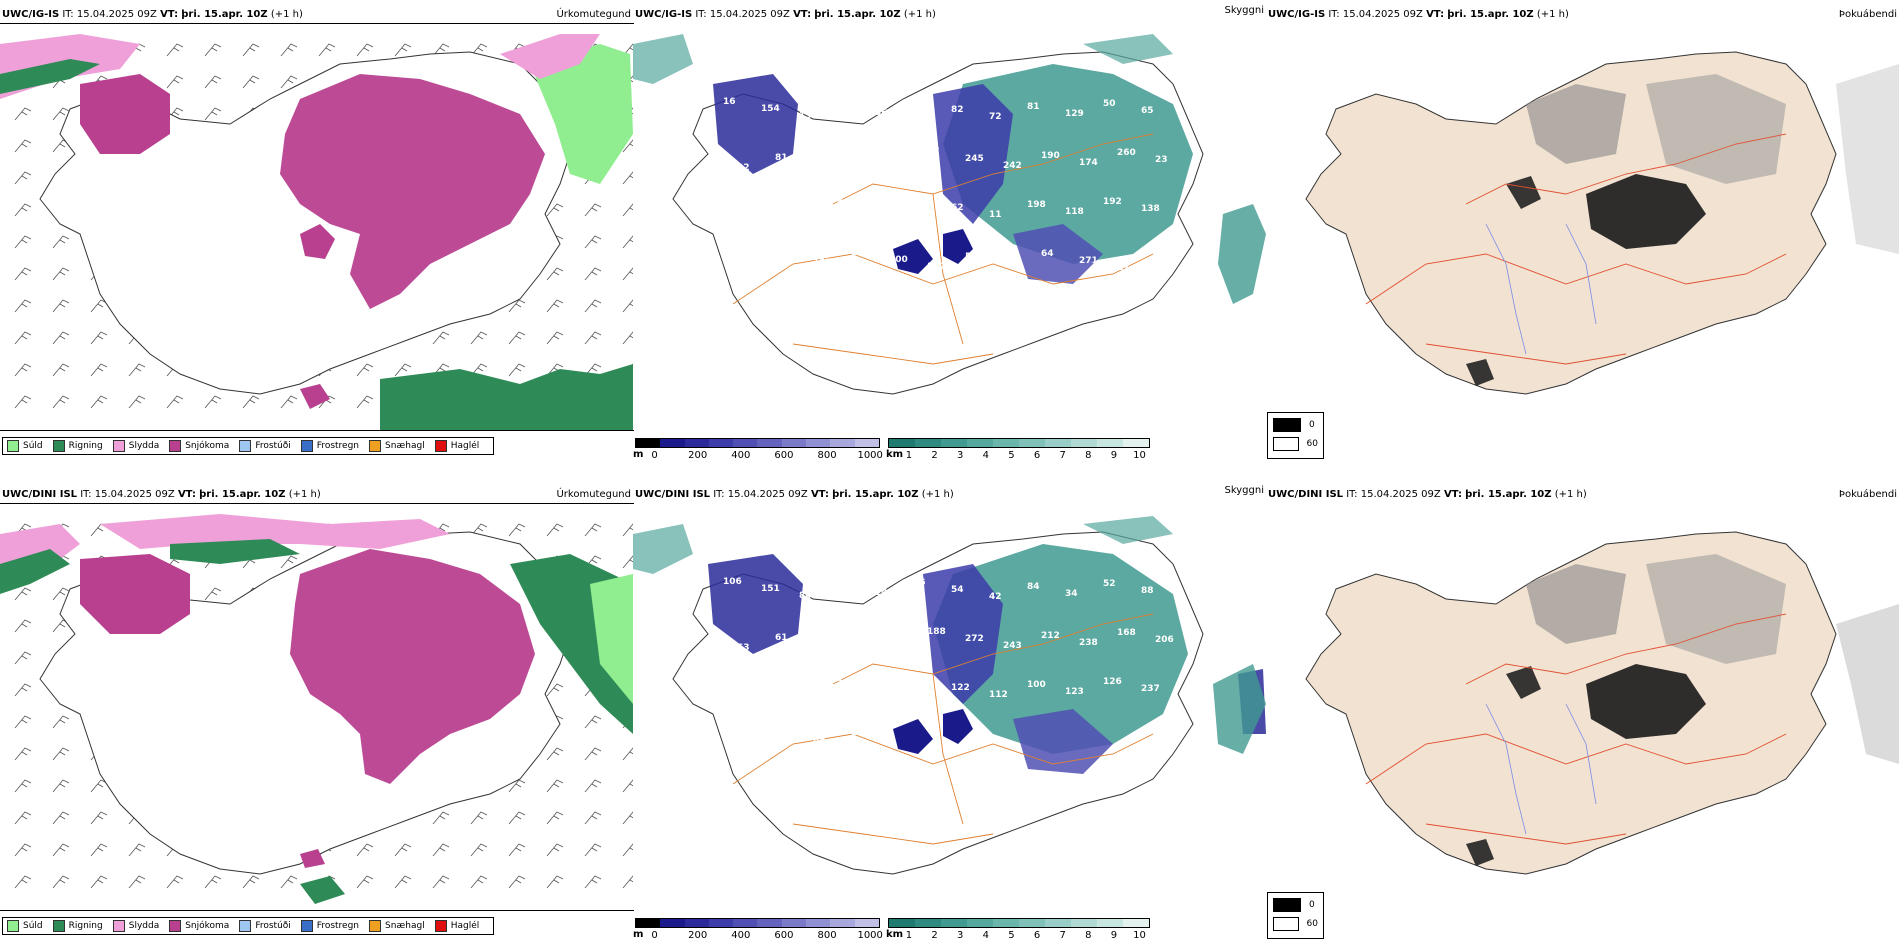  Describe the element at coordinates (755, 124) in the screenshot. I see `cloud-base-area-nw` at that location.